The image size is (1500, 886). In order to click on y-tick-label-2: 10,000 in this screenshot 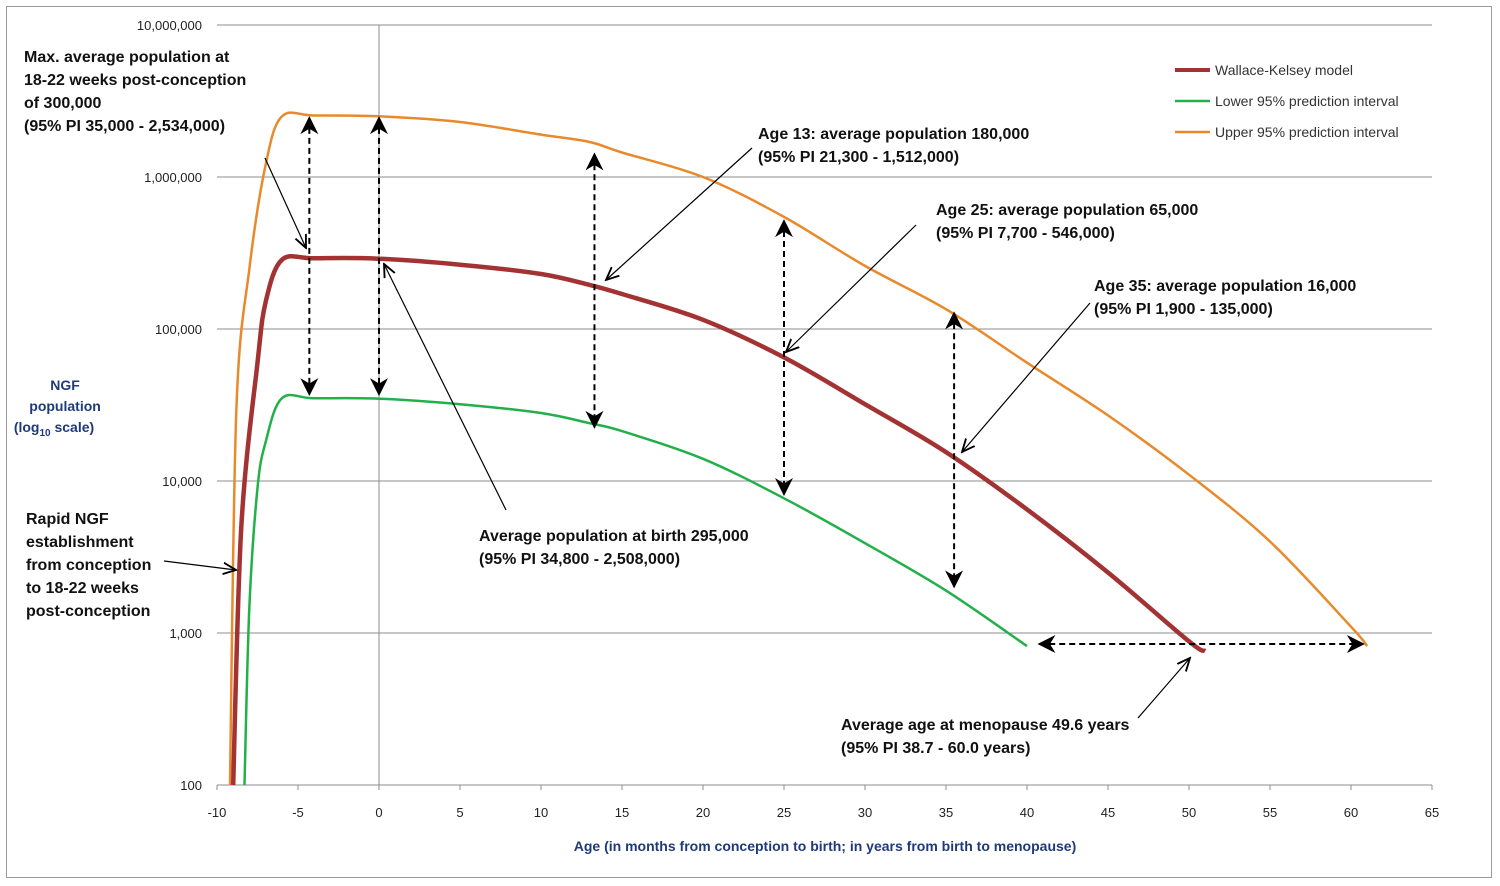, I will do `click(182, 481)`.